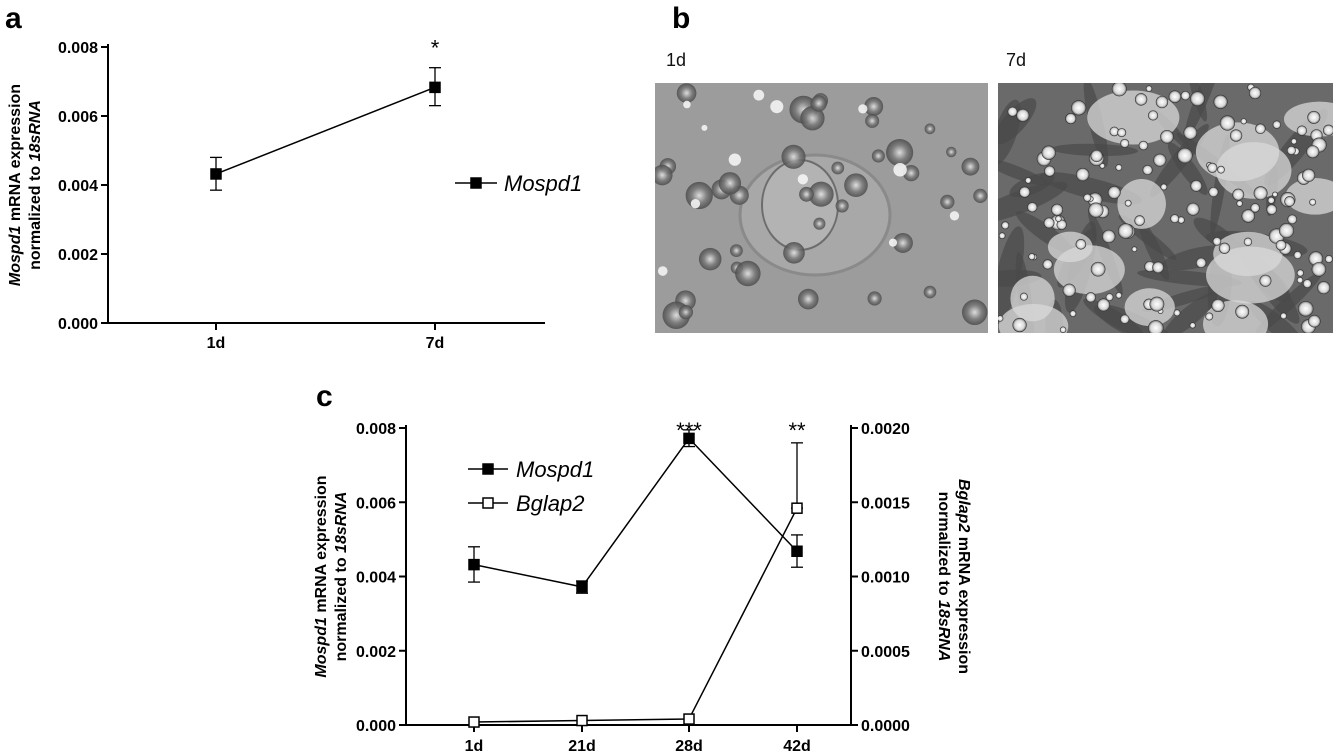 Image resolution: width=1333 pixels, height=755 pixels. What do you see at coordinates (376, 503) in the screenshot?
I see `y-tick-label-left: 0.006` at bounding box center [376, 503].